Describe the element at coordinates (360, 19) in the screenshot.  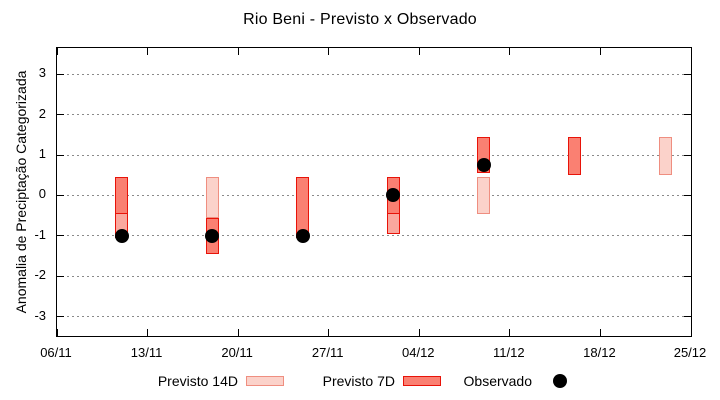
I see `chart-title: Rio Beni - Previsto x Observado` at that location.